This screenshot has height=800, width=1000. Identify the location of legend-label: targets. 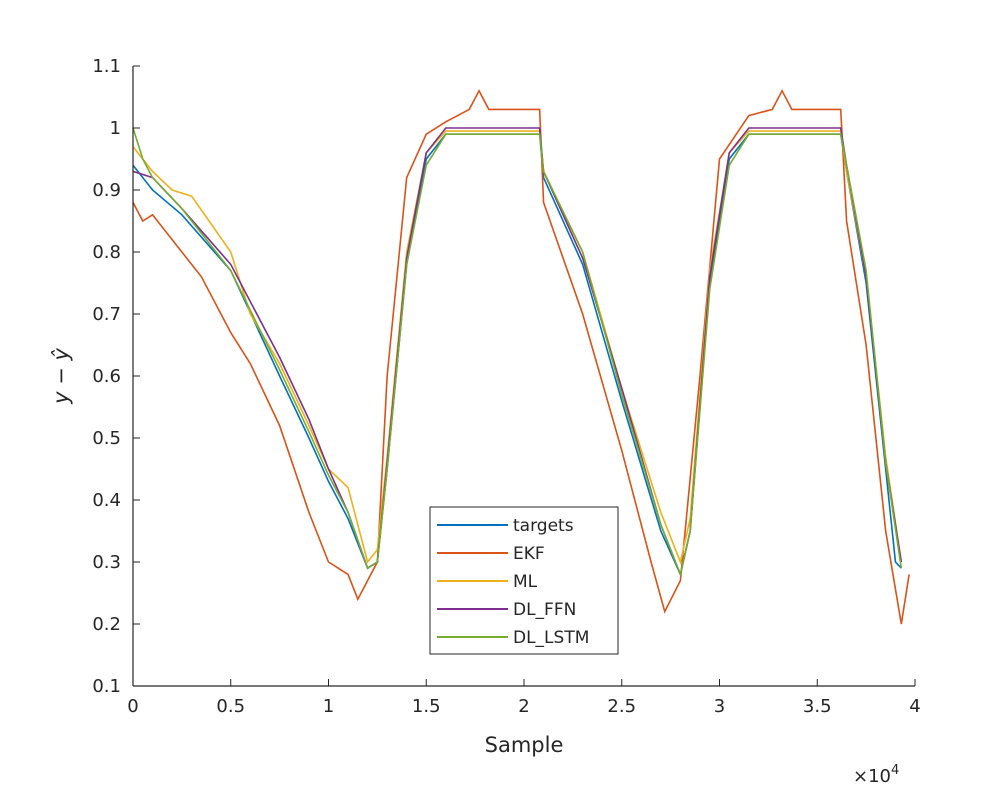
(543, 526).